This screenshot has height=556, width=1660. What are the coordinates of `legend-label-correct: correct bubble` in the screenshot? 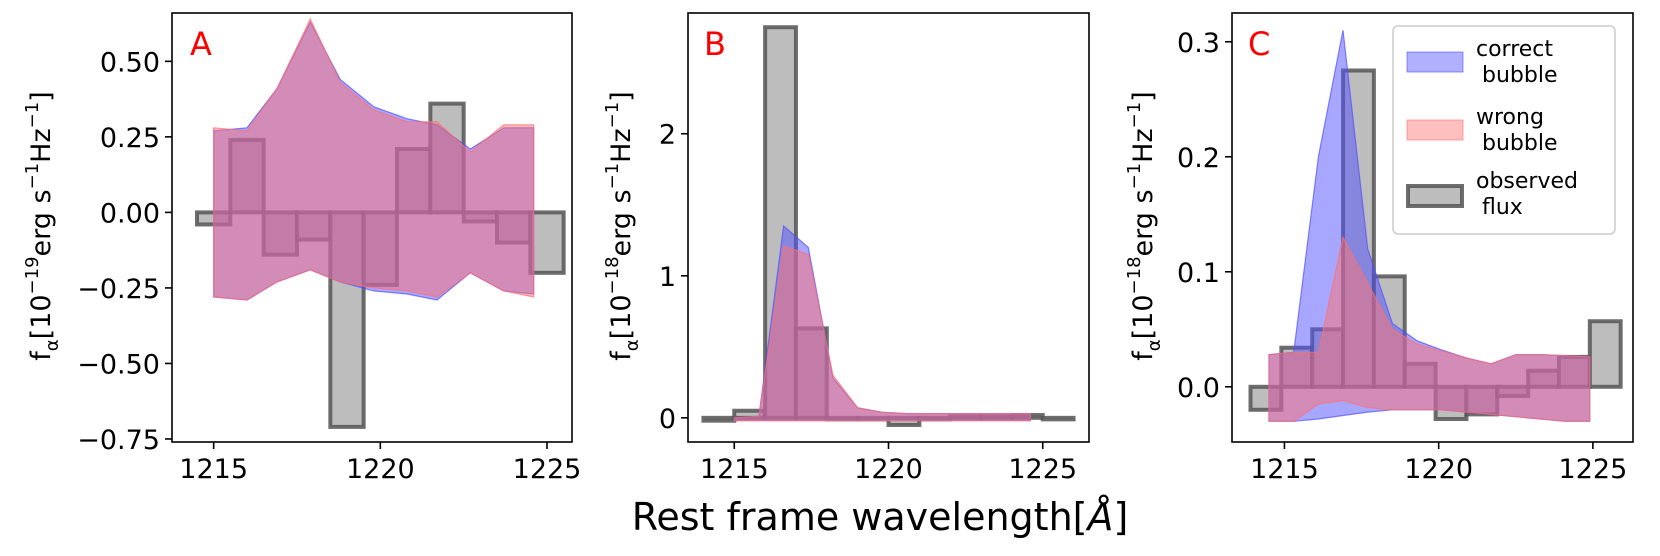 It's located at (1517, 62).